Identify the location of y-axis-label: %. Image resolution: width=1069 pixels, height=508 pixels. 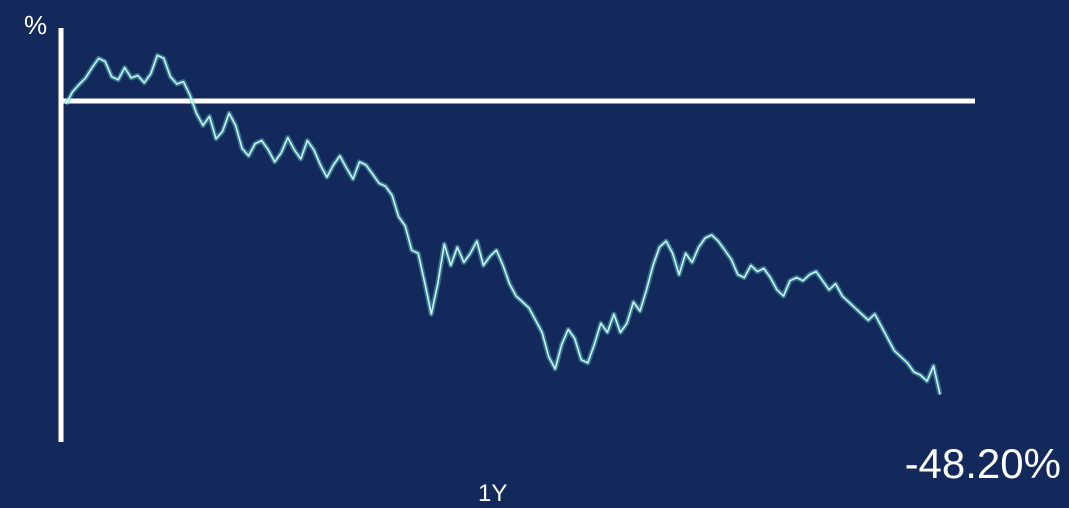
(36, 25).